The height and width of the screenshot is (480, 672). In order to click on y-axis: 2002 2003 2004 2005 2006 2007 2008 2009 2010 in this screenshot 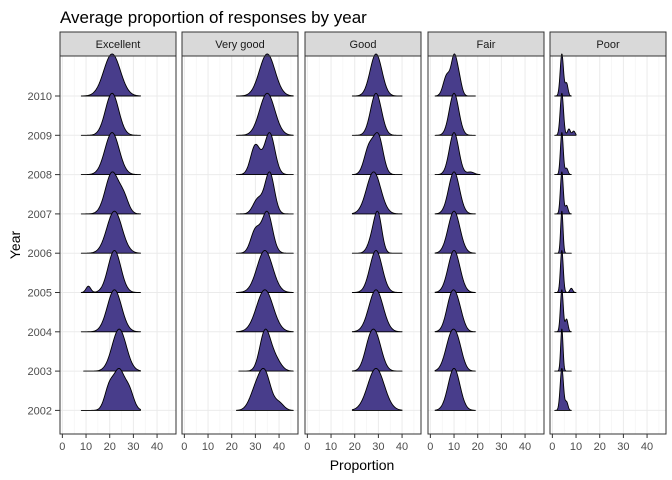, I will do `click(44, 254)`.